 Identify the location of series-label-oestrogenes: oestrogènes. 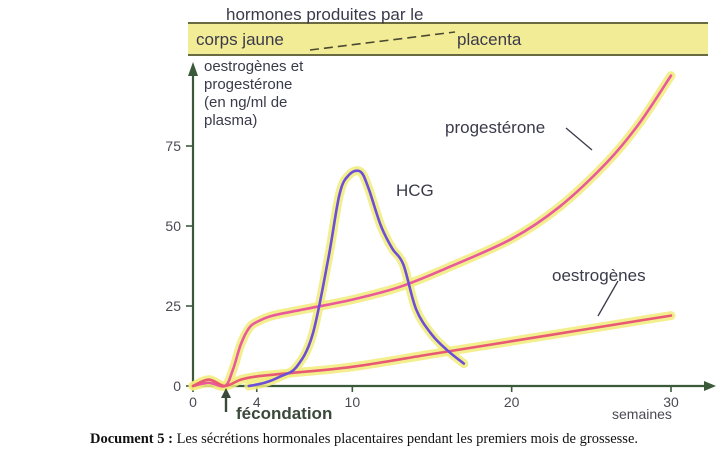
(599, 275).